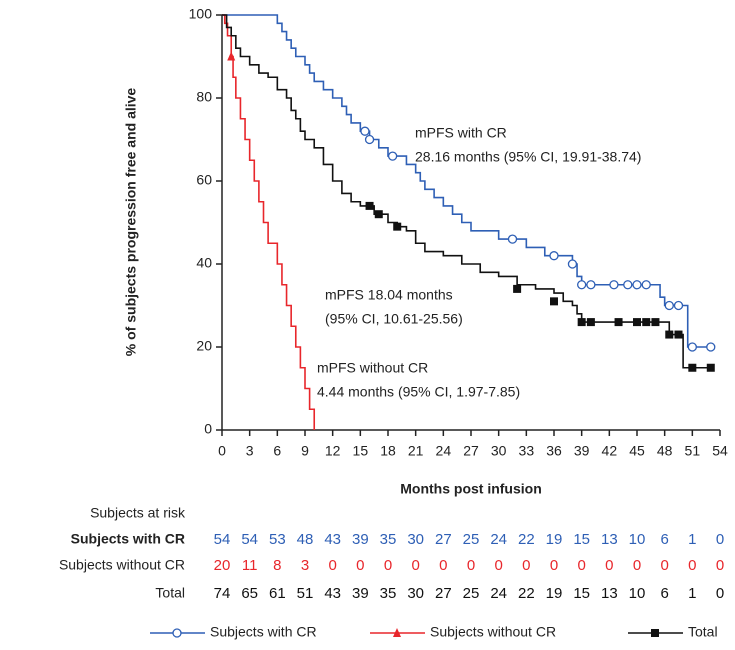 Image resolution: width=735 pixels, height=650 pixels. I want to click on legend-label: Subjects without CR, so click(493, 632).